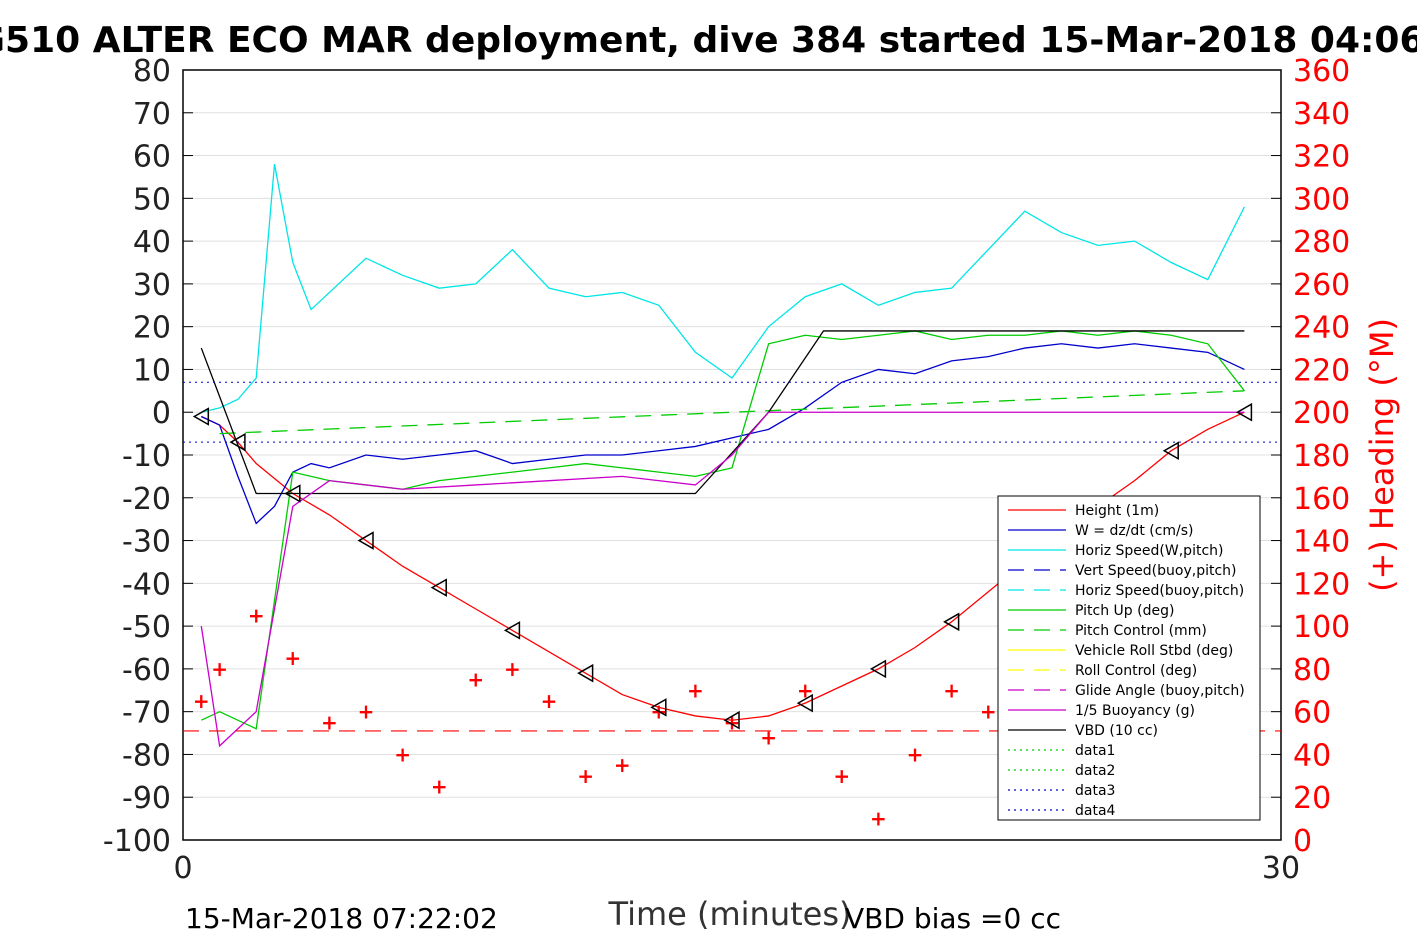 The image size is (1417, 945). What do you see at coordinates (146, 542) in the screenshot?
I see `y-tick-label: -30` at bounding box center [146, 542].